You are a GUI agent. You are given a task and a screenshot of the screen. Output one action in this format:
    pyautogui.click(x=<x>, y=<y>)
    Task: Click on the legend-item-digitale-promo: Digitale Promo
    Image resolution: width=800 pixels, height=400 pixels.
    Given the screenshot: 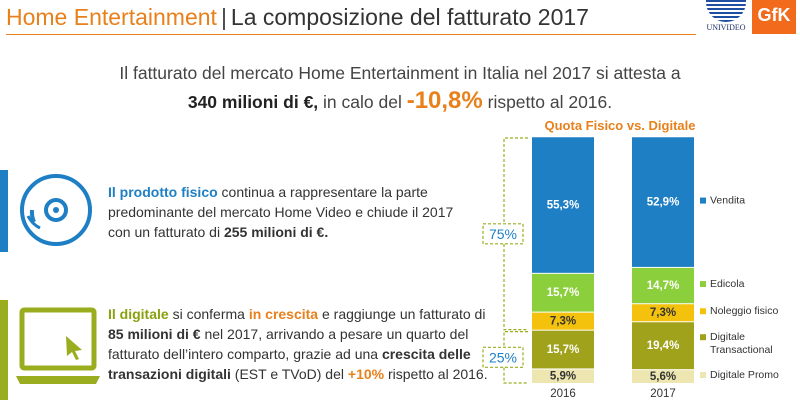 What is the action you would take?
    pyautogui.click(x=744, y=375)
    